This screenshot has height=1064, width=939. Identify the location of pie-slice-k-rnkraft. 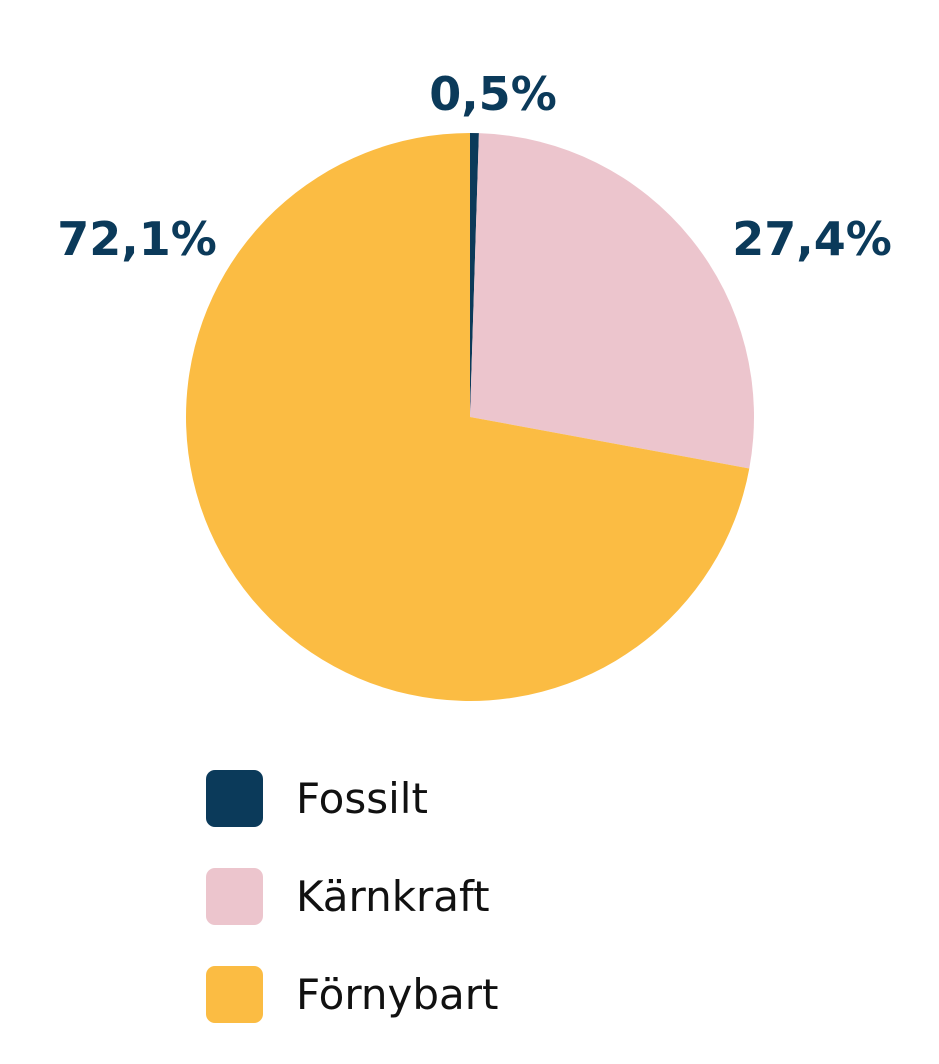
(612, 301).